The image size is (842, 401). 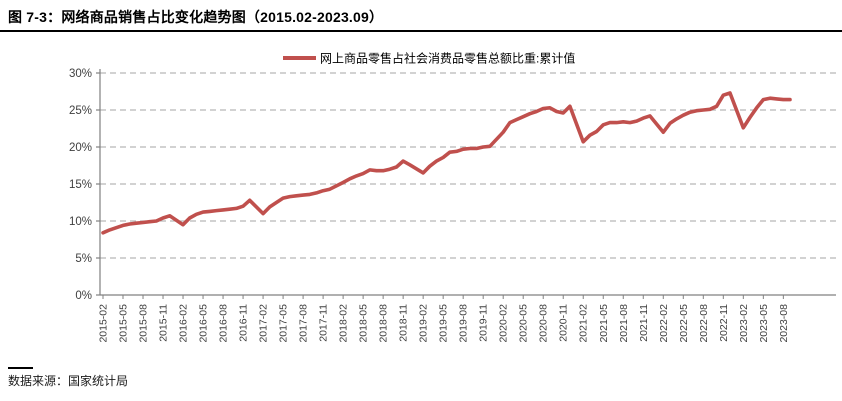 I want to click on y-tick-label: 20%, so click(x=80, y=148).